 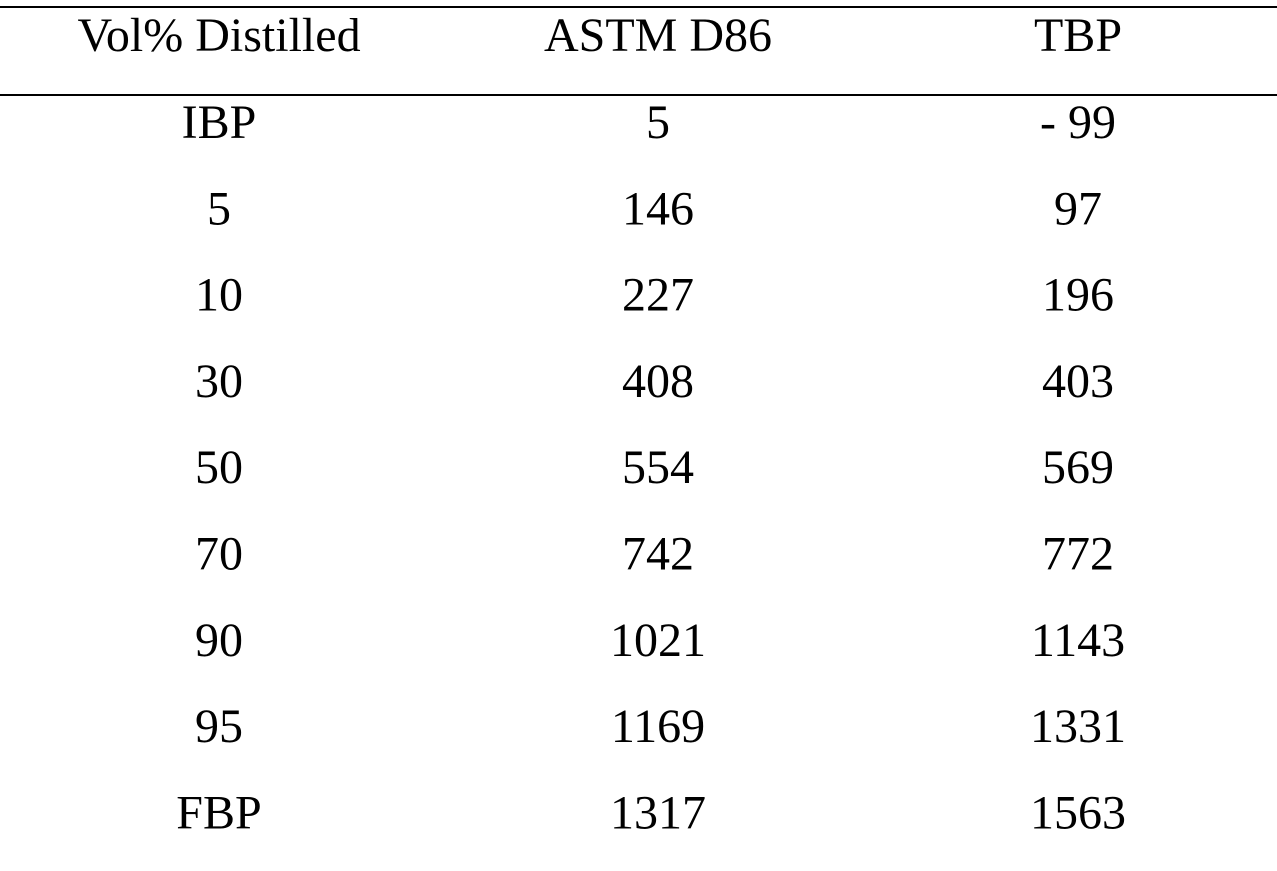 What do you see at coordinates (219, 381) in the screenshot?
I see `table-cell: 30` at bounding box center [219, 381].